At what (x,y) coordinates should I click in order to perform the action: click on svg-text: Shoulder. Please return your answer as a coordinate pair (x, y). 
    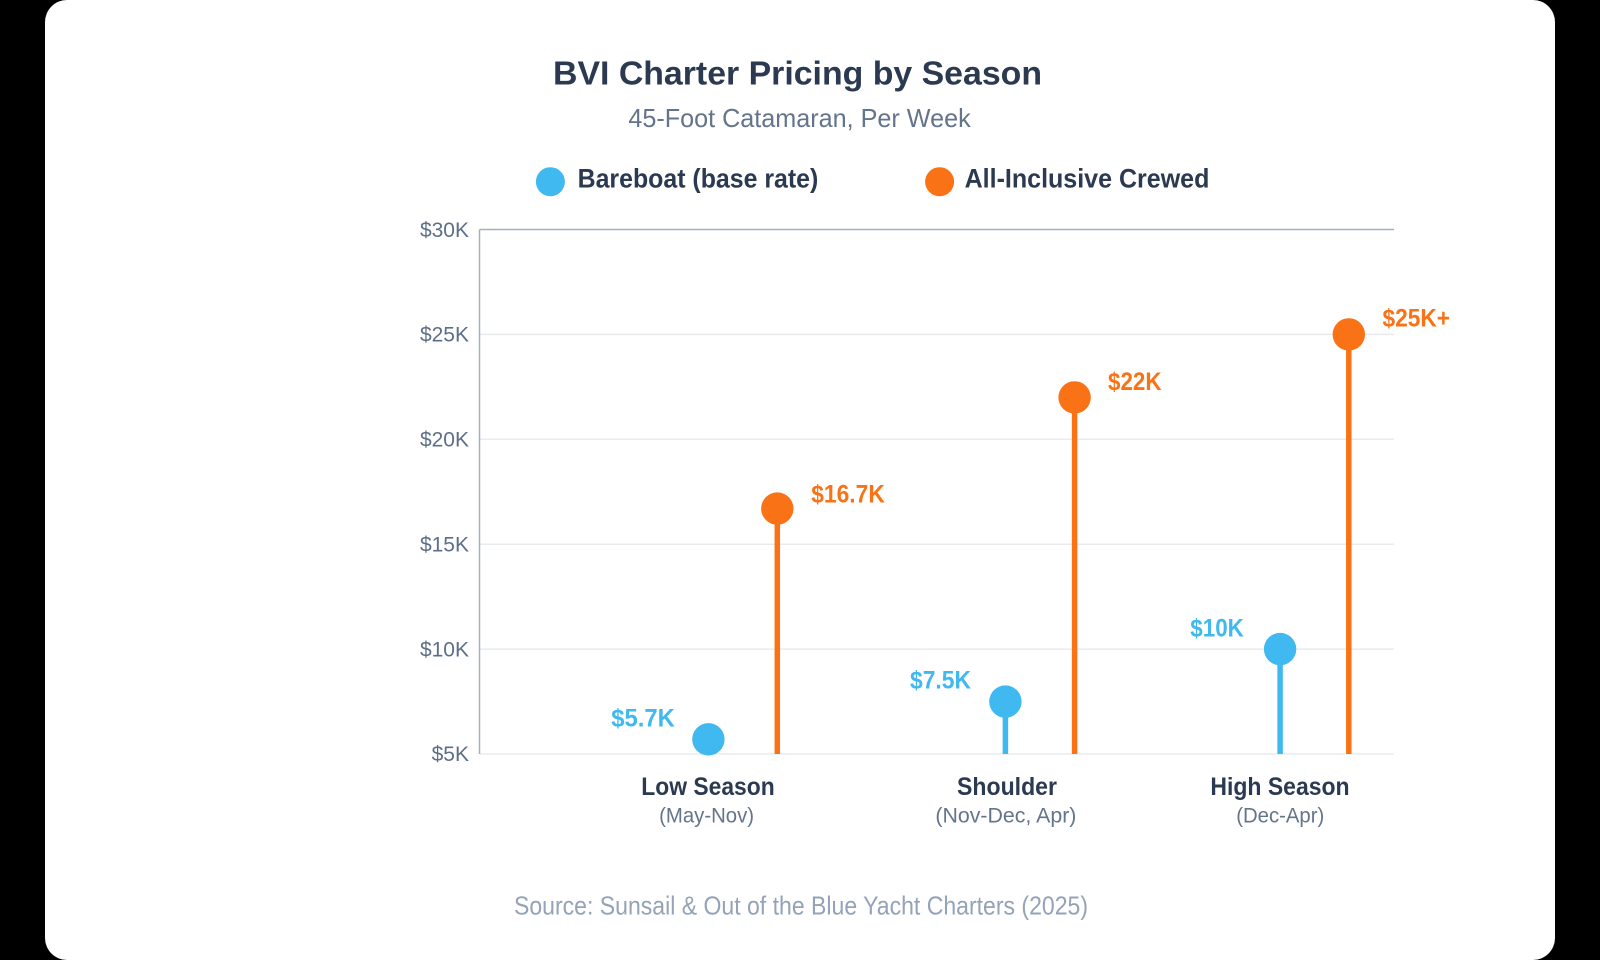
    Looking at the image, I should click on (1007, 787).